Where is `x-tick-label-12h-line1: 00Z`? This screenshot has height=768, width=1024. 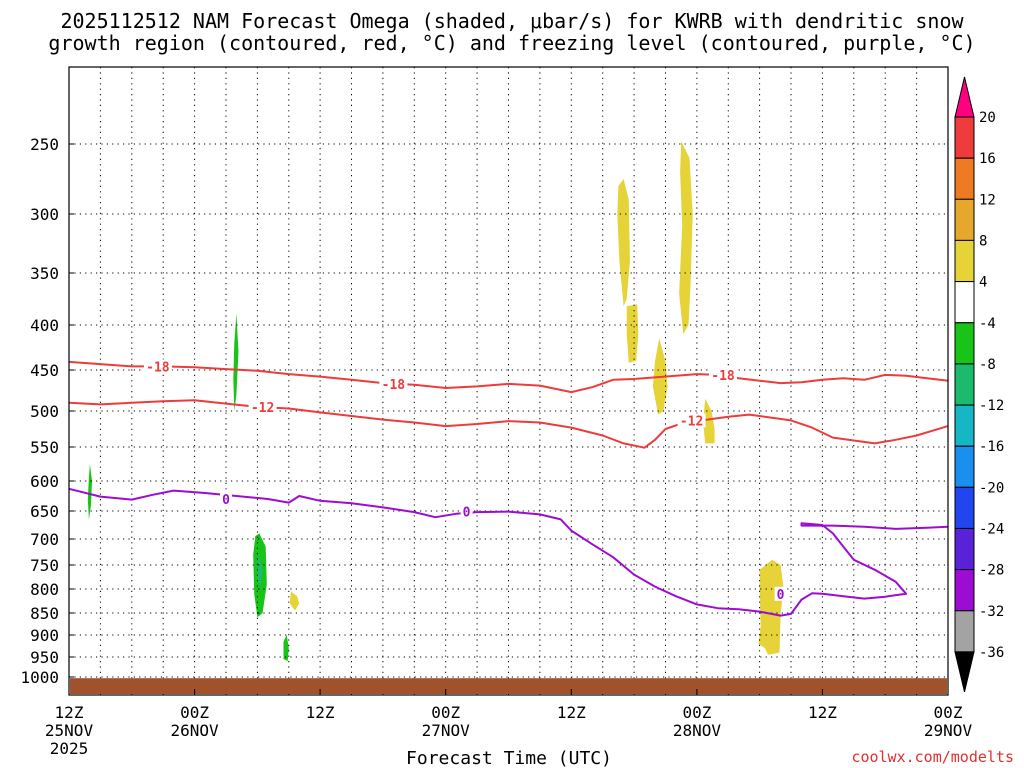
x-tick-label-12h-line1: 00Z is located at coordinates (194, 712).